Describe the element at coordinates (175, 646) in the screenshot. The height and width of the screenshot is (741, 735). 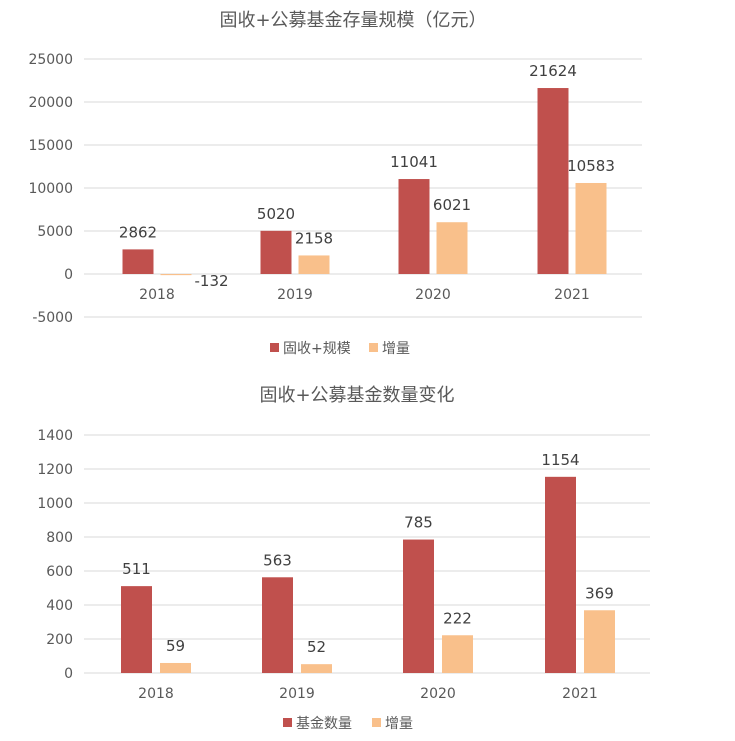
I see `data-label: 59` at that location.